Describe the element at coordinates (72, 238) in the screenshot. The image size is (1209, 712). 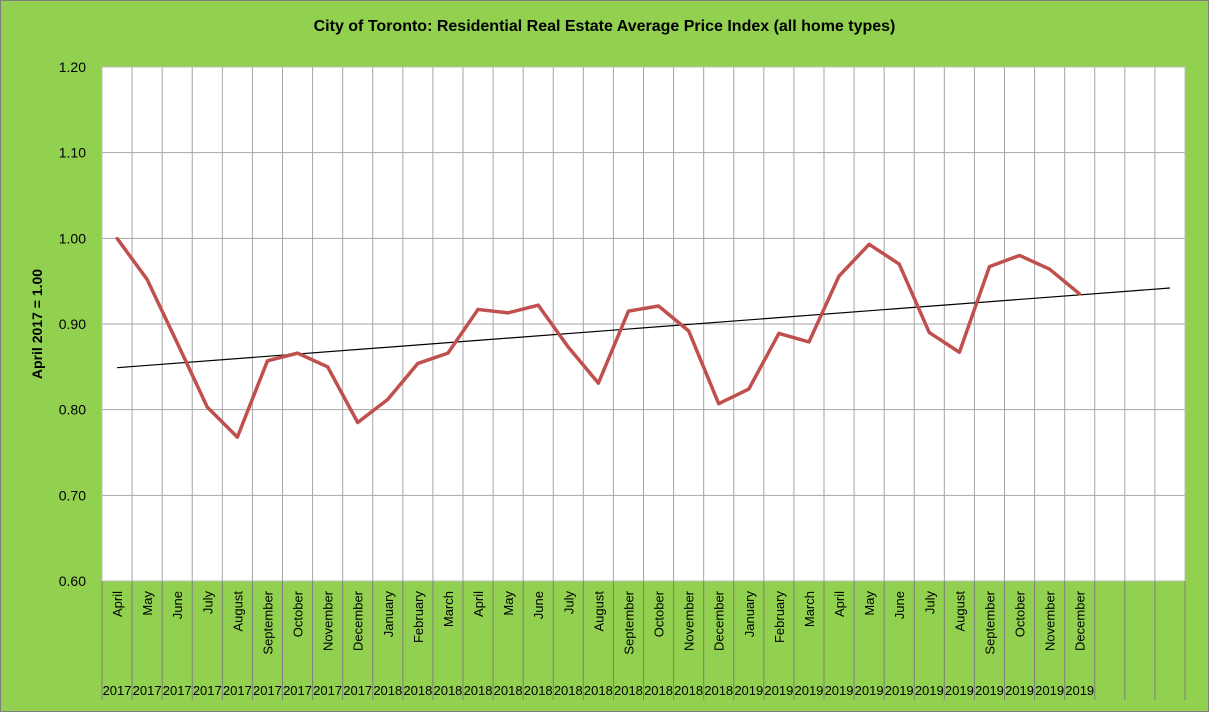
I see `y-tick-label: 1.00` at that location.